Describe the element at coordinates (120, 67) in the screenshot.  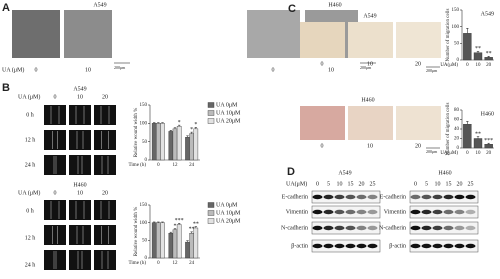
I see `scale-label: 200μm` at that location.